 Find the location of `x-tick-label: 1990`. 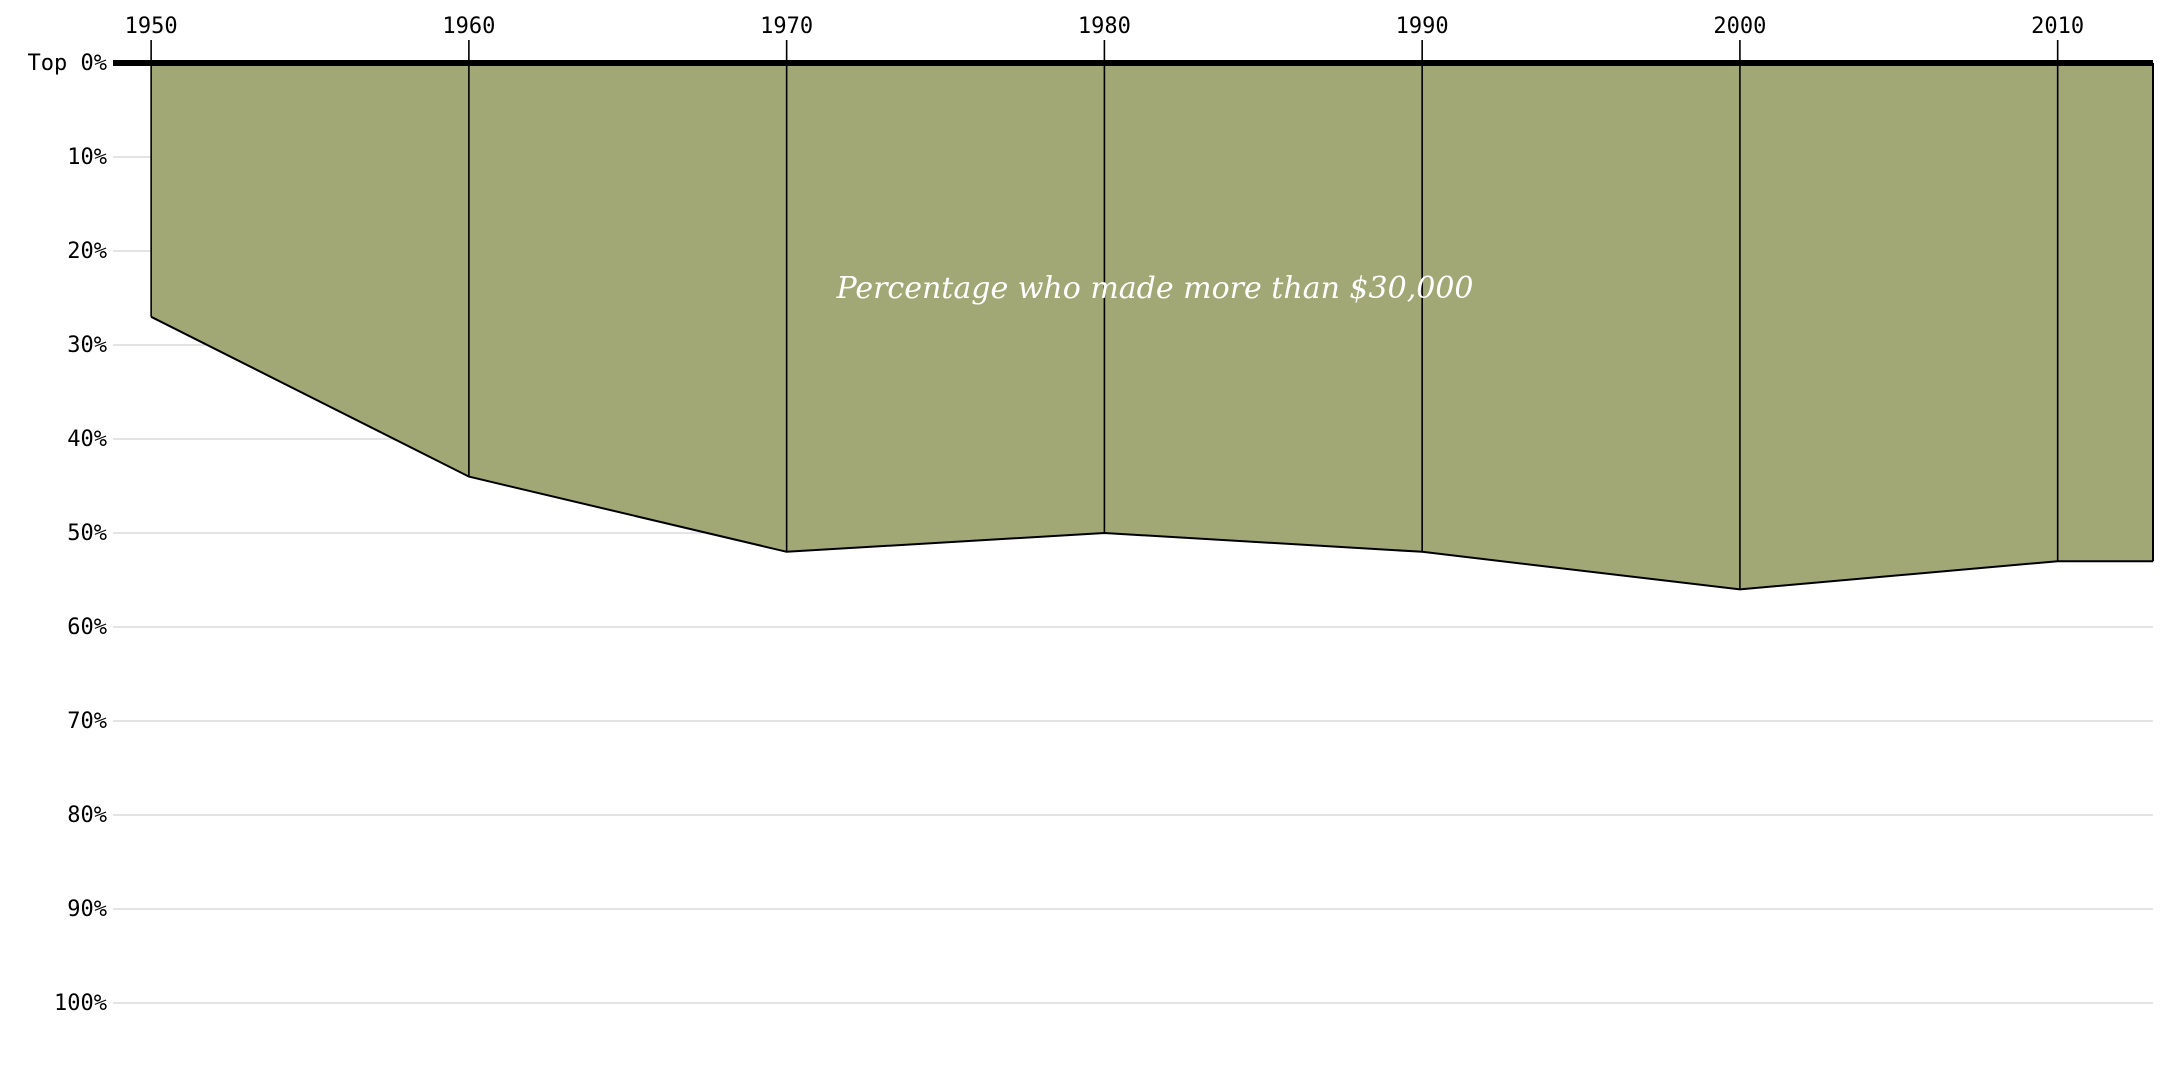

x-tick-label: 1990 is located at coordinates (1422, 26).